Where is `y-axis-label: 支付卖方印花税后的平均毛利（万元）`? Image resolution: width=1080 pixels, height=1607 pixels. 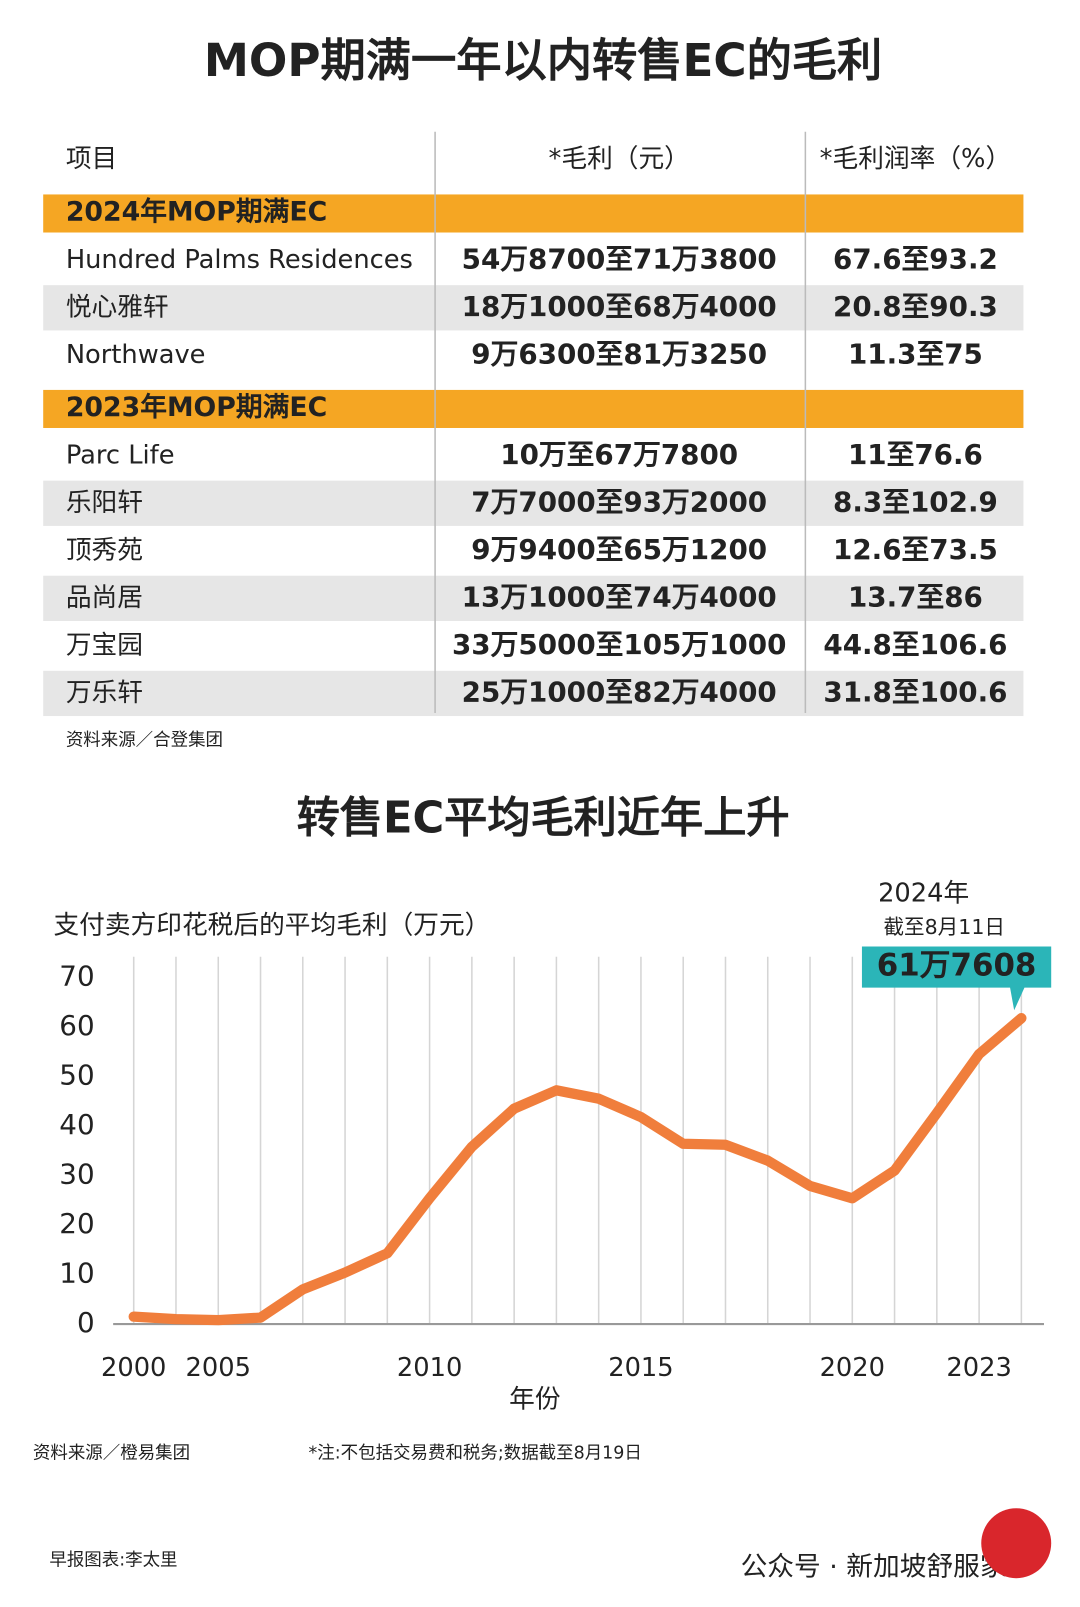 y-axis-label: 支付卖方印花税后的平均毛利（万元） is located at coordinates (271, 925).